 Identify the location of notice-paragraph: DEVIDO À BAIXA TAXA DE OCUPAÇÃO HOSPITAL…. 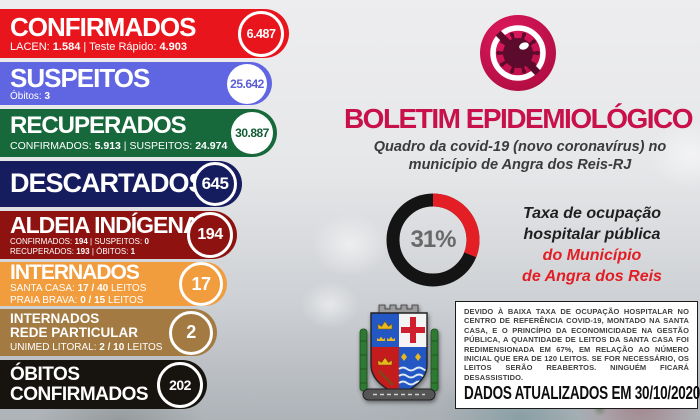
(576, 344).